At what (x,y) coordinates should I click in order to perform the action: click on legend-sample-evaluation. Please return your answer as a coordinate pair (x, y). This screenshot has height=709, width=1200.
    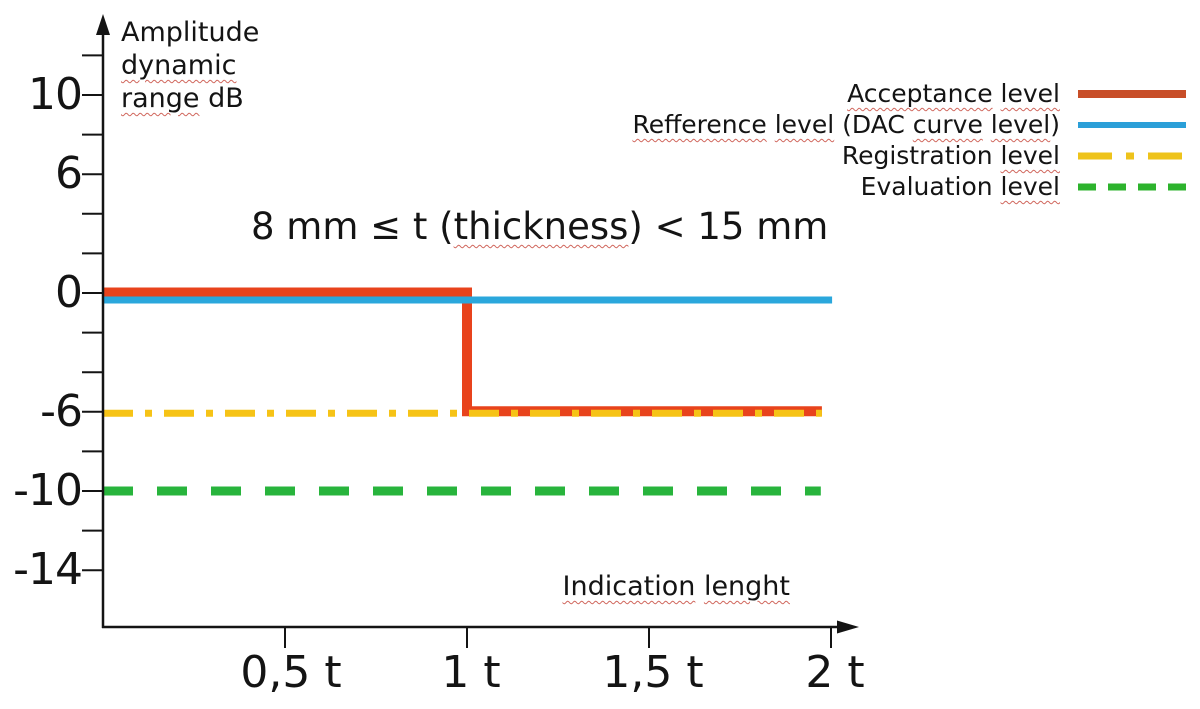
    Looking at the image, I should click on (1132, 187).